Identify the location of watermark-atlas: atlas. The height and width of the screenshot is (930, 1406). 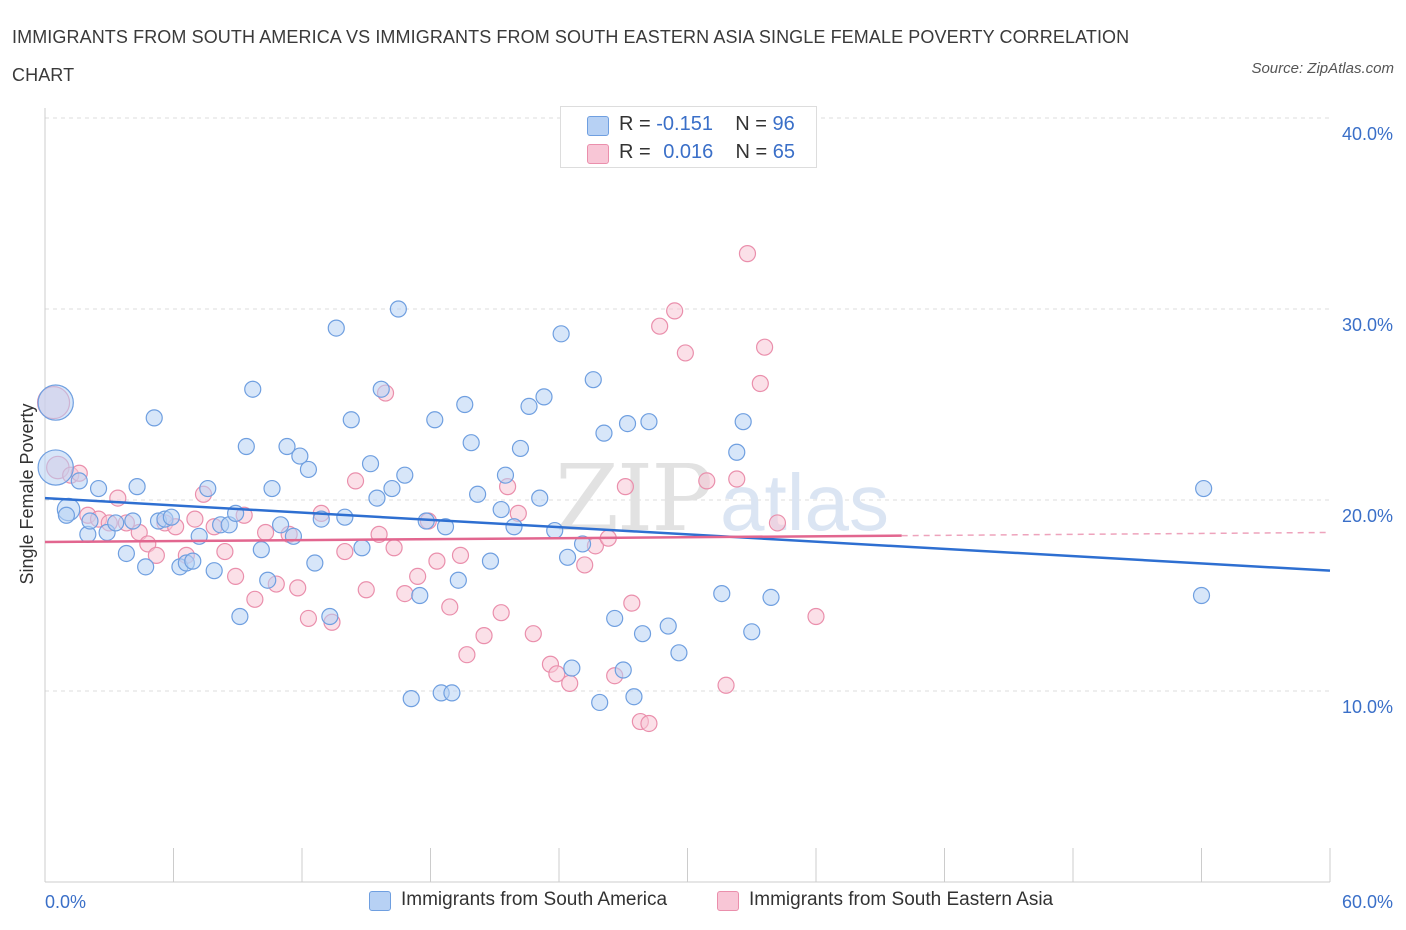
(804, 502).